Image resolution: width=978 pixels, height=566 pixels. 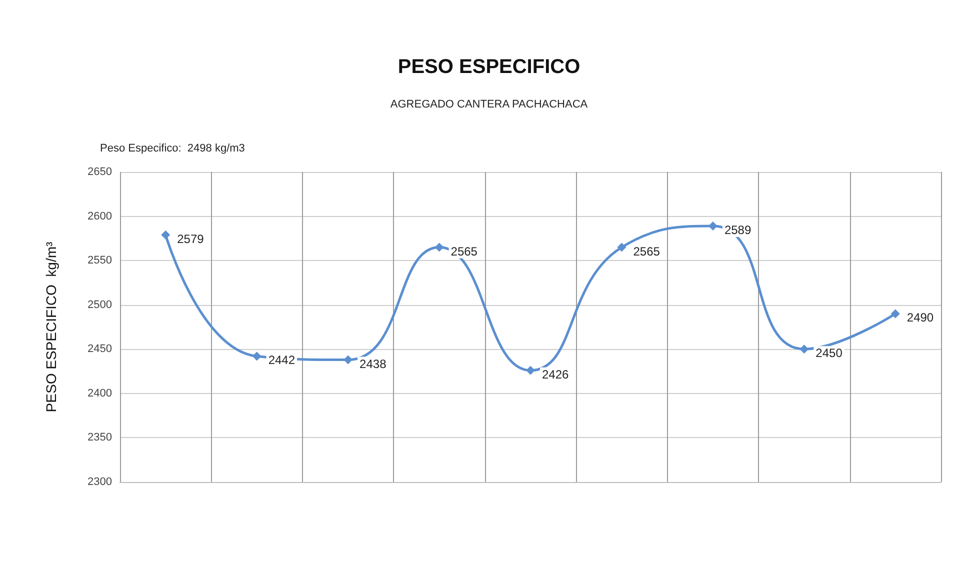 I want to click on data-label: 2442, so click(x=282, y=360).